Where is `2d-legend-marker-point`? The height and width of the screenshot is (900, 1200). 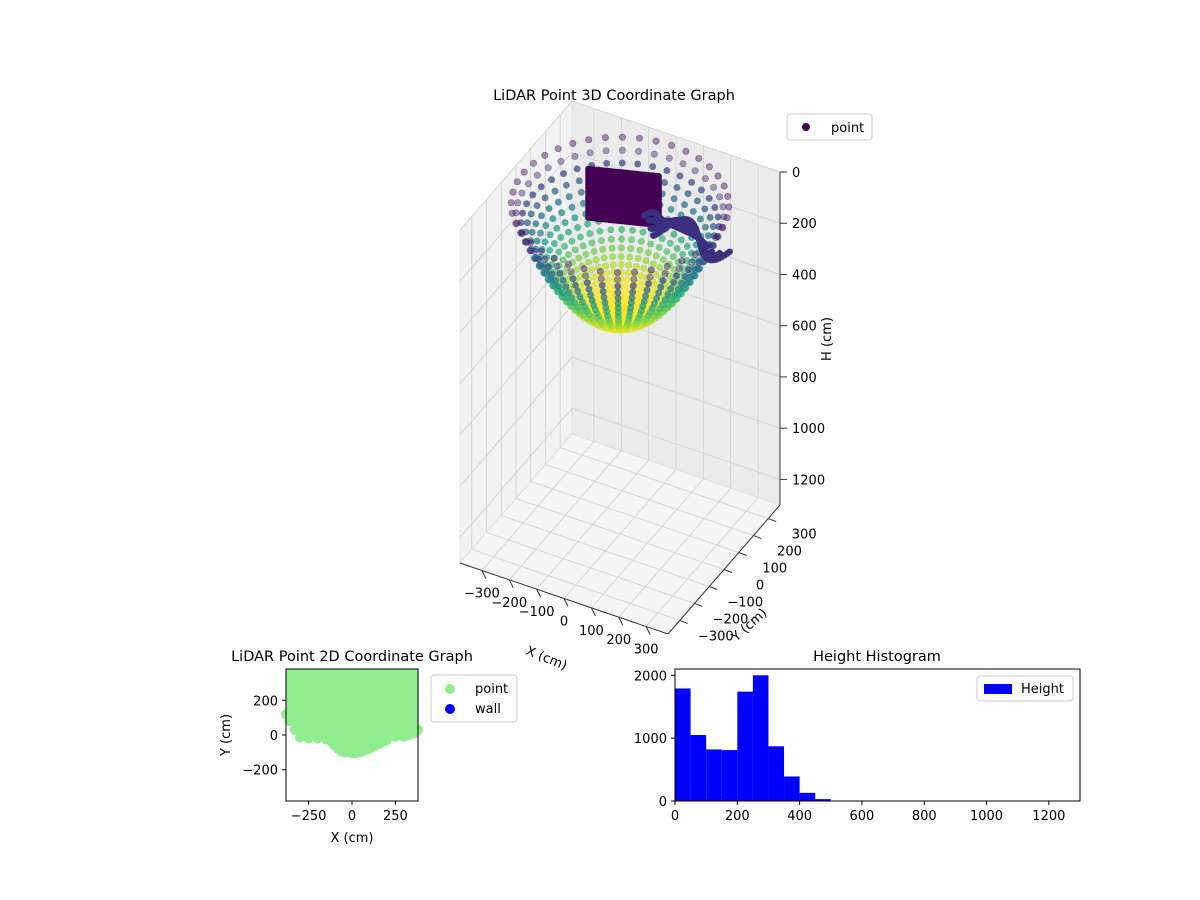 2d-legend-marker-point is located at coordinates (450, 689).